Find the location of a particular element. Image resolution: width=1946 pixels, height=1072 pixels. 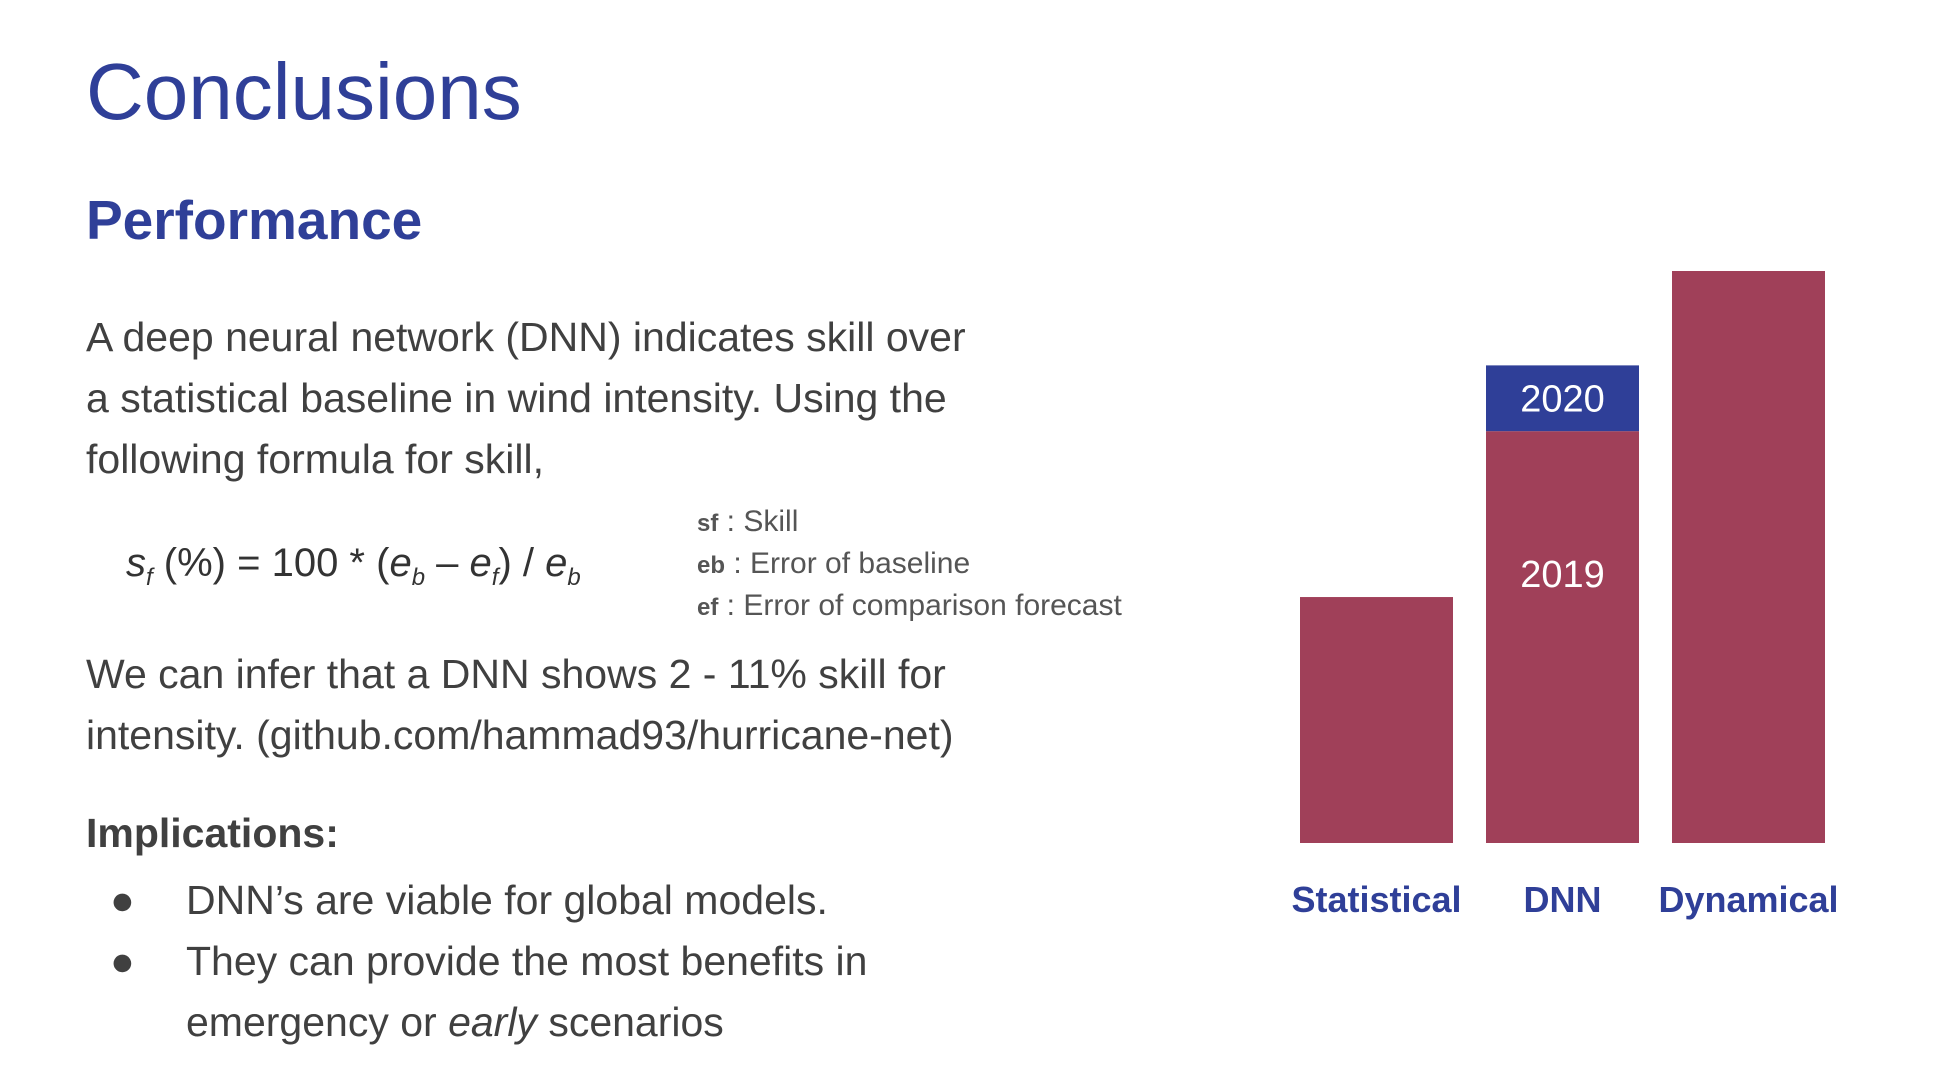

definition-text: Skill is located at coordinates (771, 521).